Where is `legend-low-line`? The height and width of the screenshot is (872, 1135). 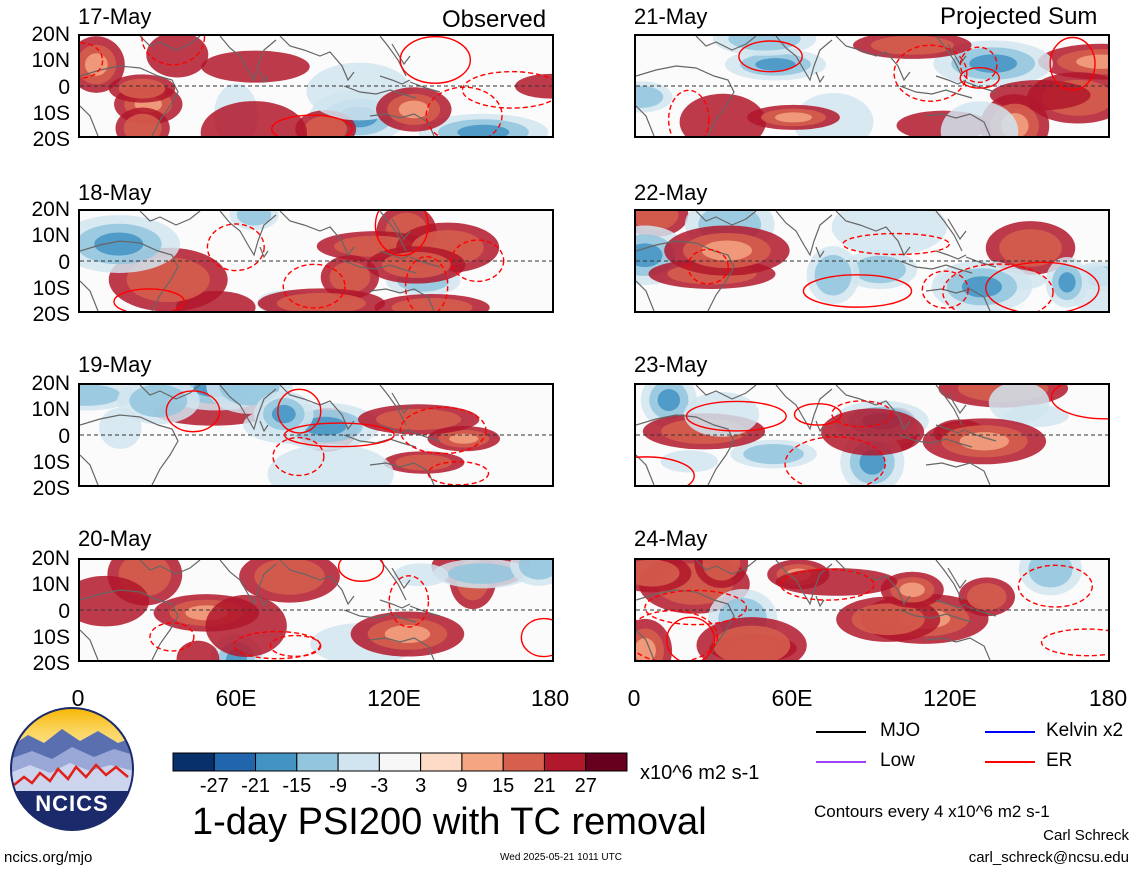
legend-low-line is located at coordinates (841, 762).